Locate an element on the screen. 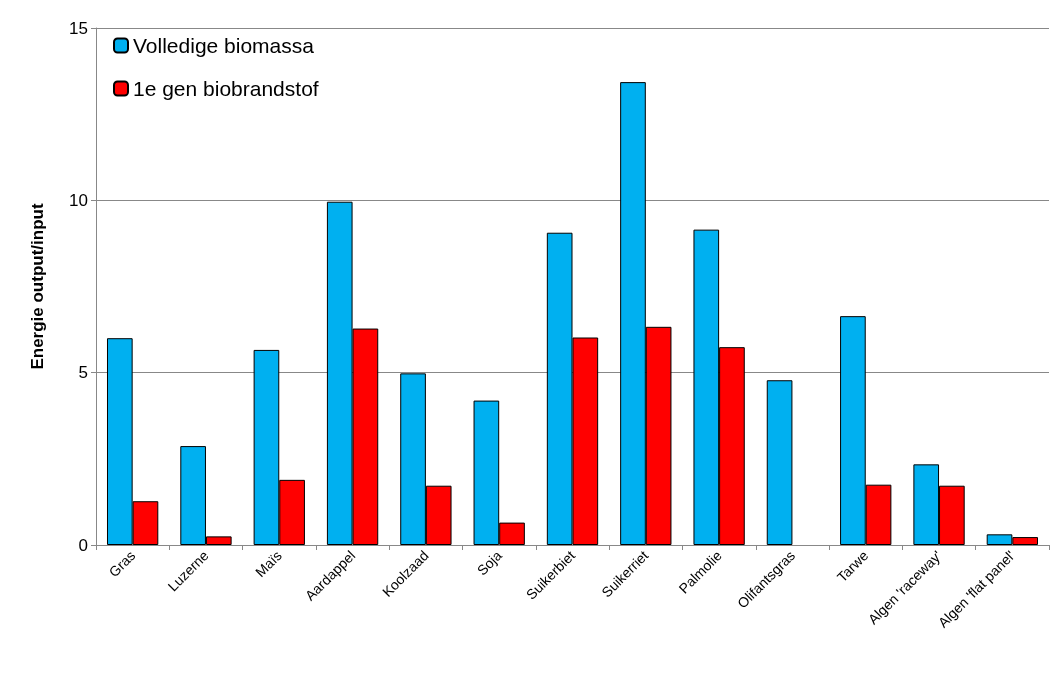 Image resolution: width=1061 pixels, height=681 pixels. y-axis-title: Energie output/input is located at coordinates (37, 286).